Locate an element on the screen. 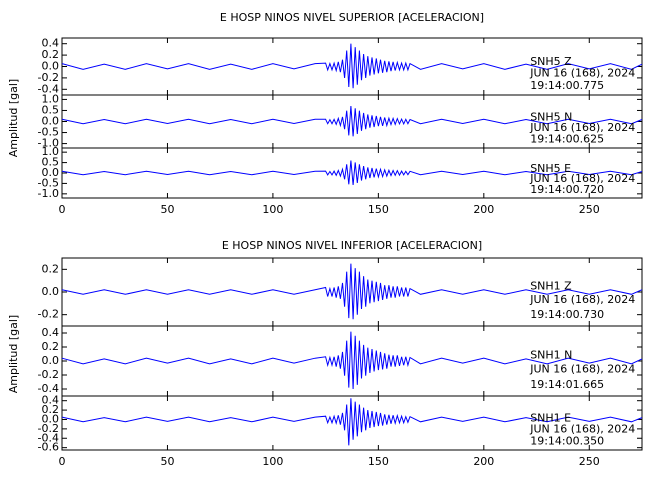  station-label: SNH1 N is located at coordinates (551, 354).